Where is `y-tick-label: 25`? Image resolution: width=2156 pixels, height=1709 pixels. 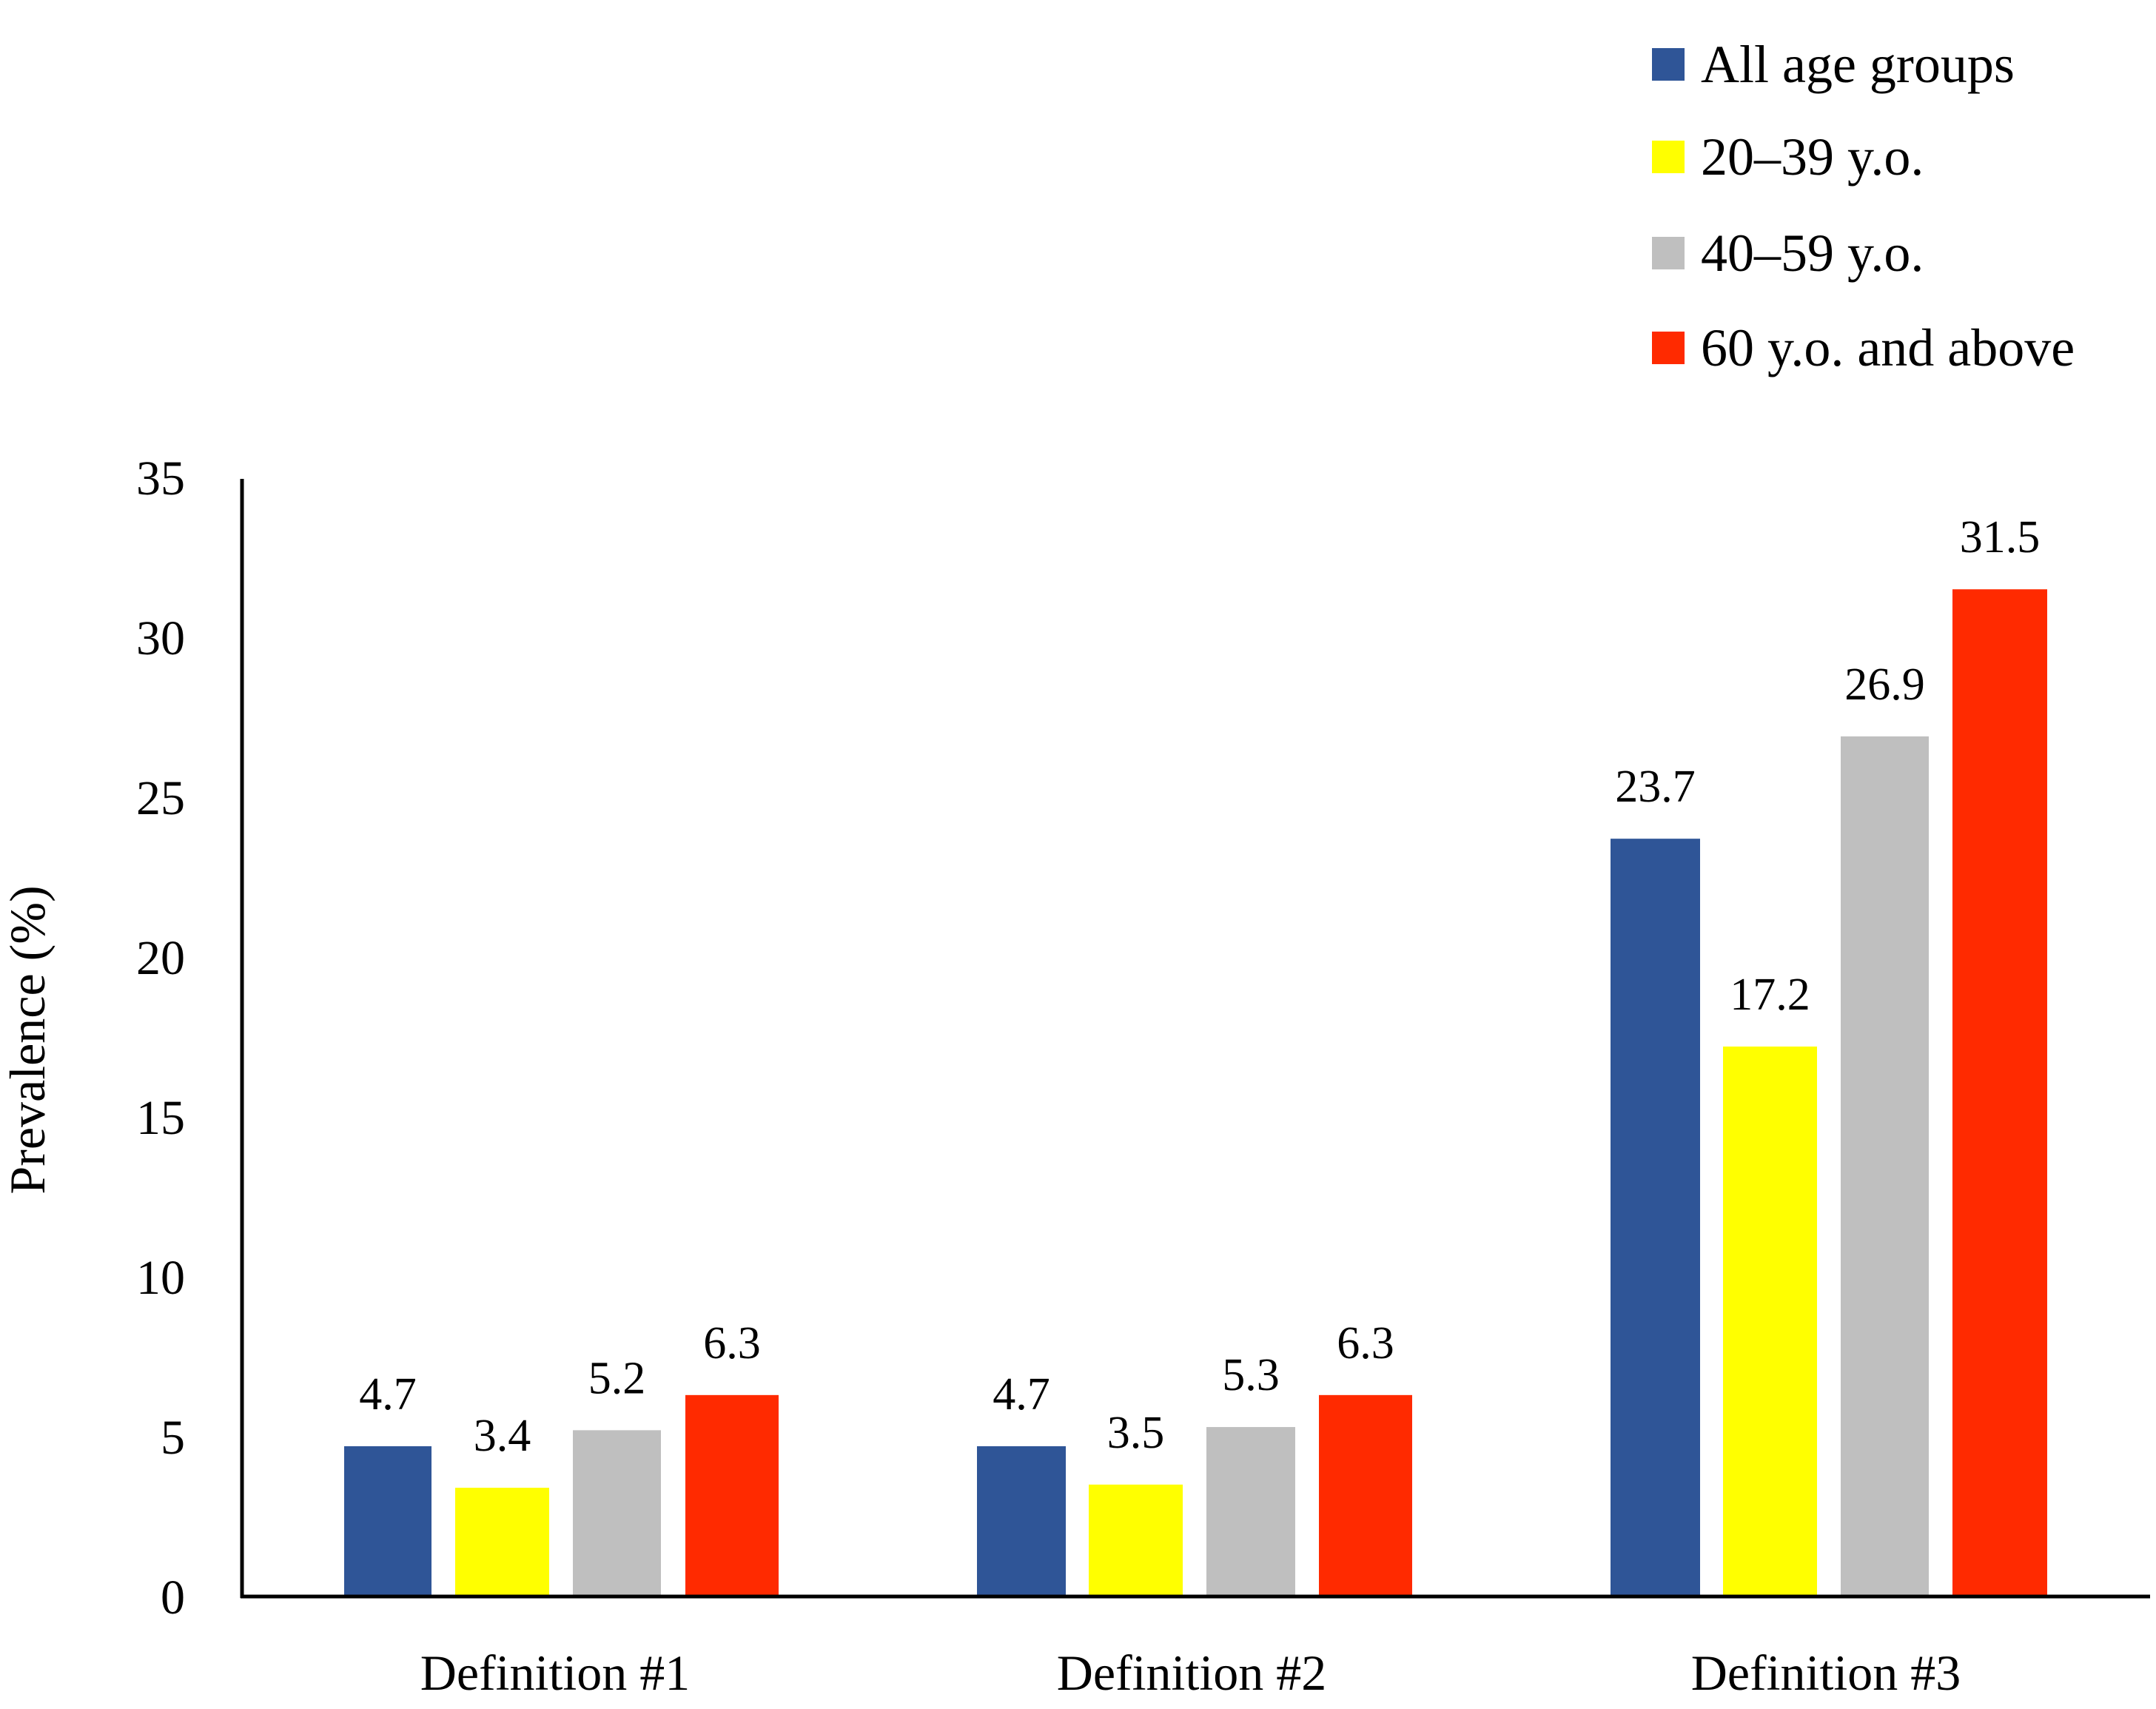 y-tick-label: 25 is located at coordinates (160, 798).